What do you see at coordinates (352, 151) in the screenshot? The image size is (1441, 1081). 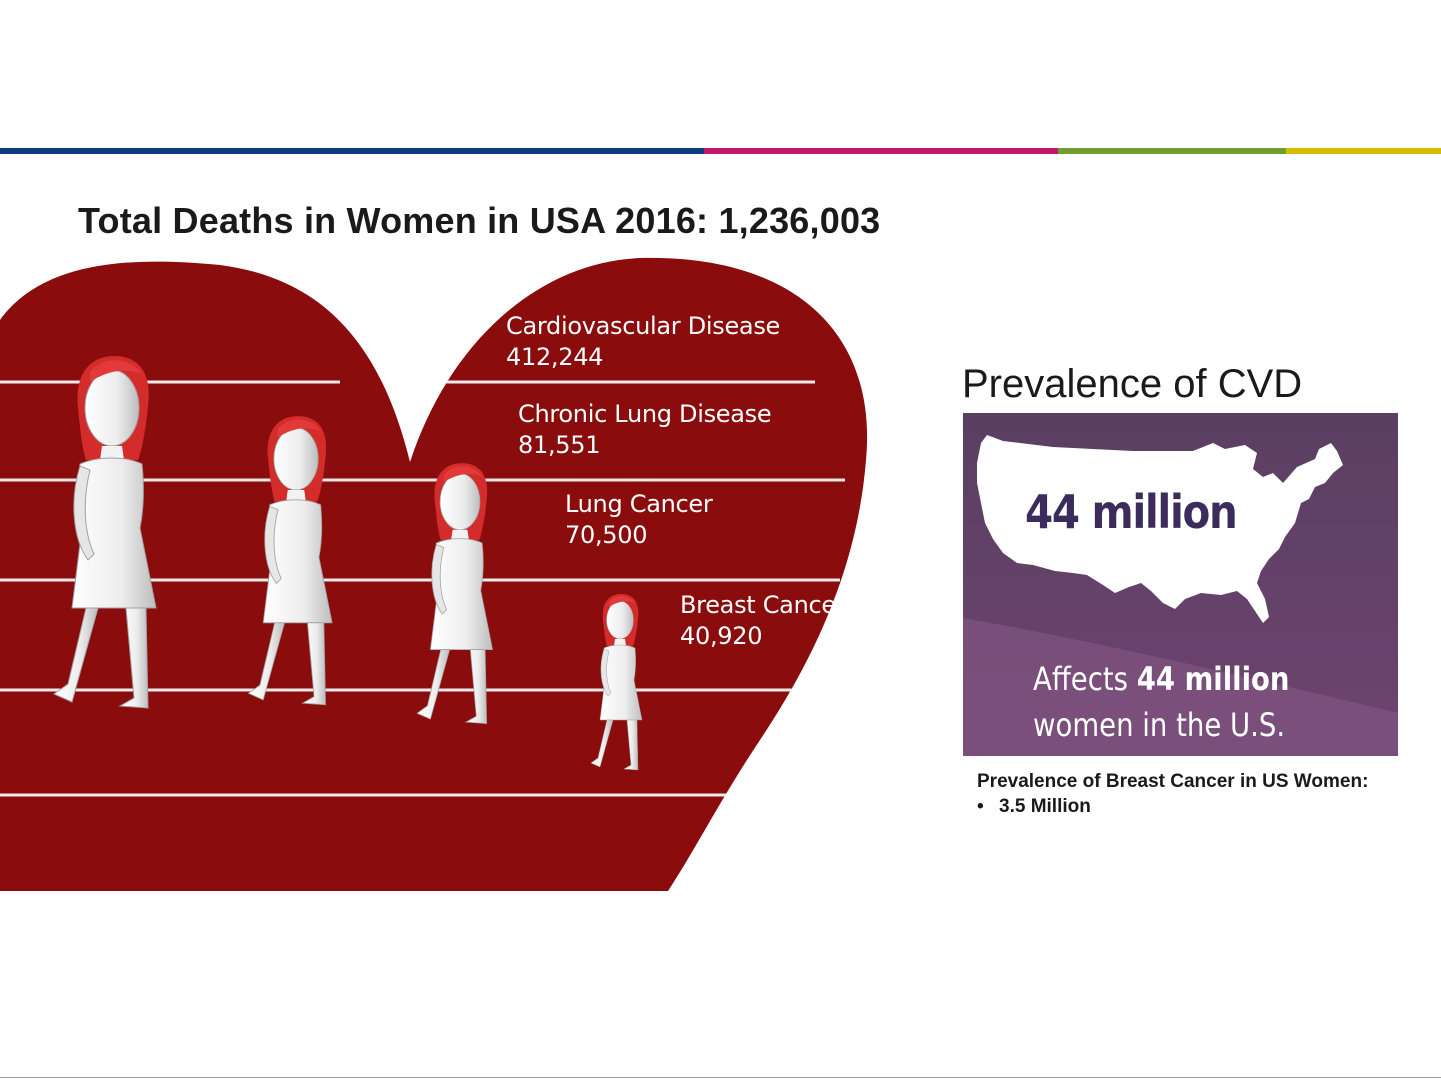 I see `accent-bar-blue` at bounding box center [352, 151].